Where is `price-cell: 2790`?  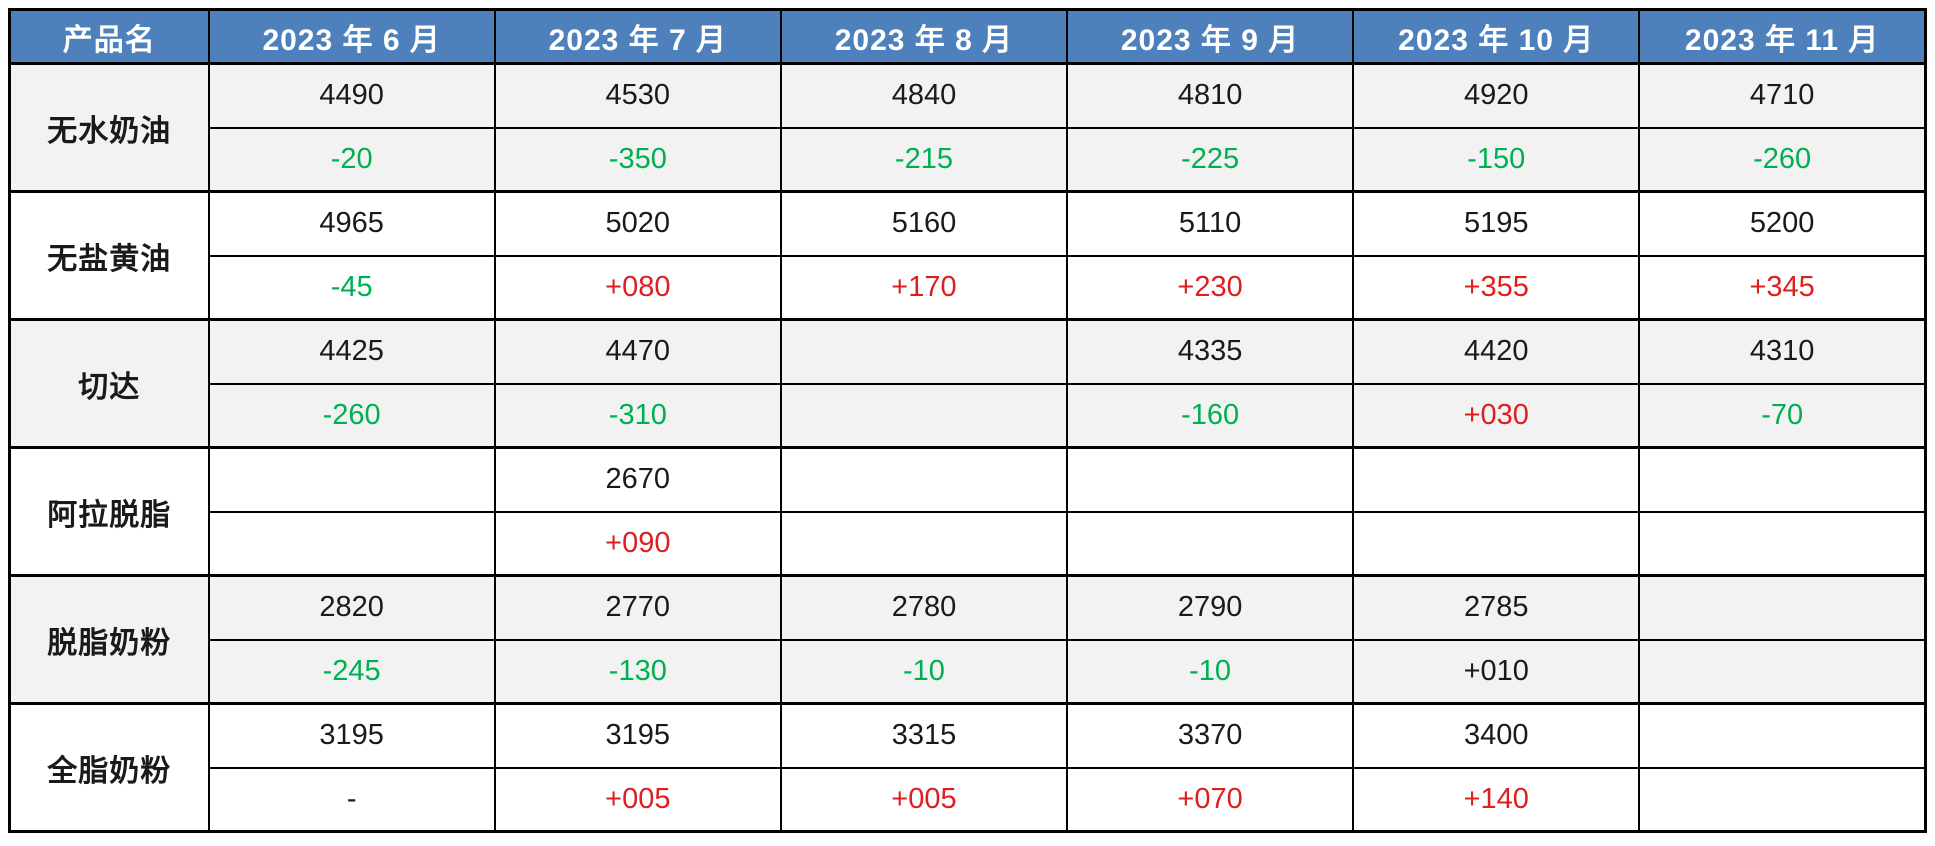
price-cell: 2790 is located at coordinates (1210, 607).